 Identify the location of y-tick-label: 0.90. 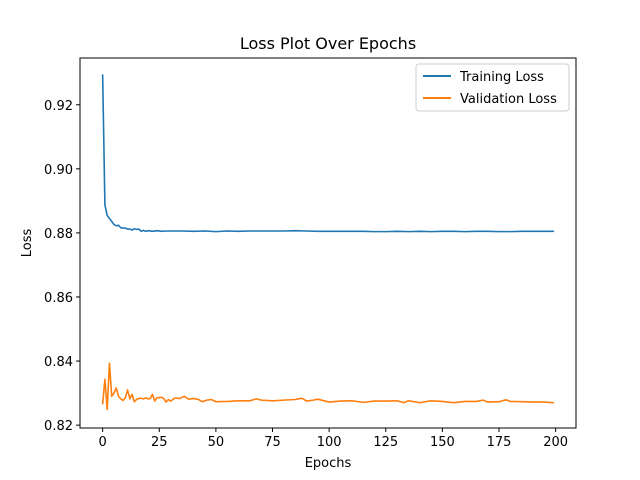
(58, 170).